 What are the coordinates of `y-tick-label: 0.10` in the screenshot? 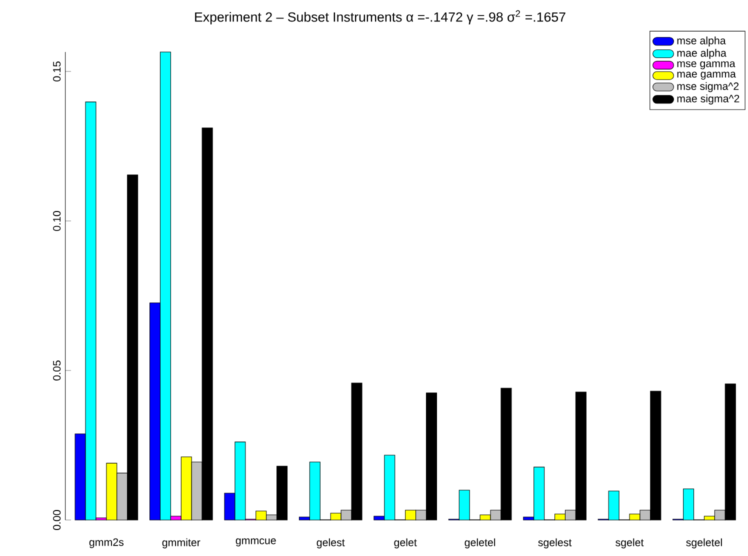 It's located at (57, 220).